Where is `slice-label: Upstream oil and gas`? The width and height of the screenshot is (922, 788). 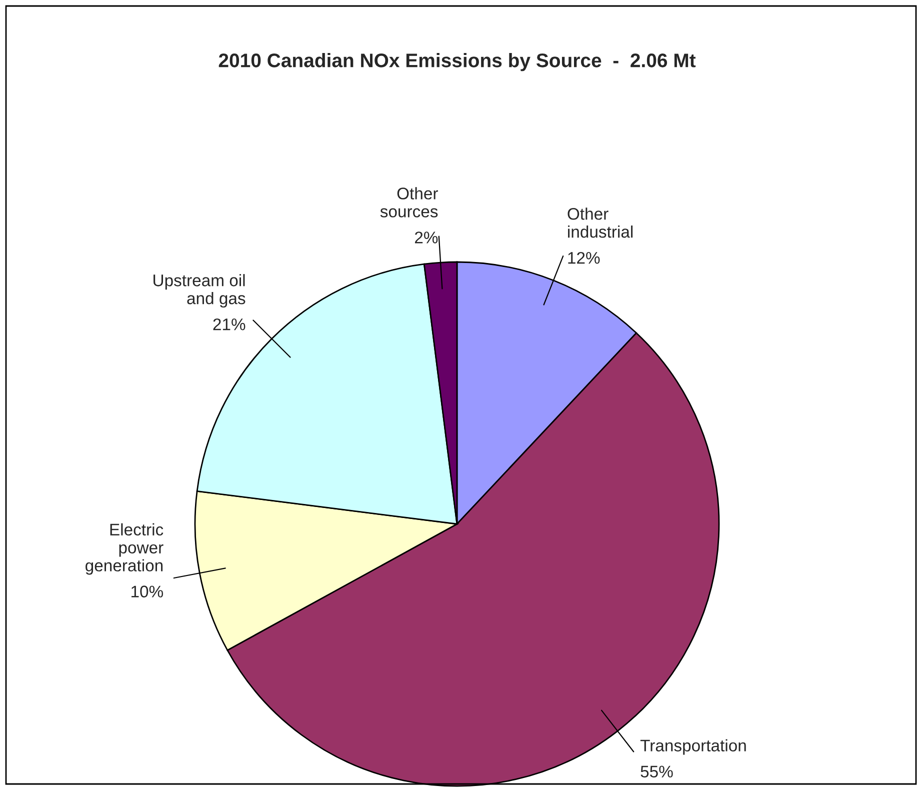
slice-label: Upstream oil and gas is located at coordinates (200, 291).